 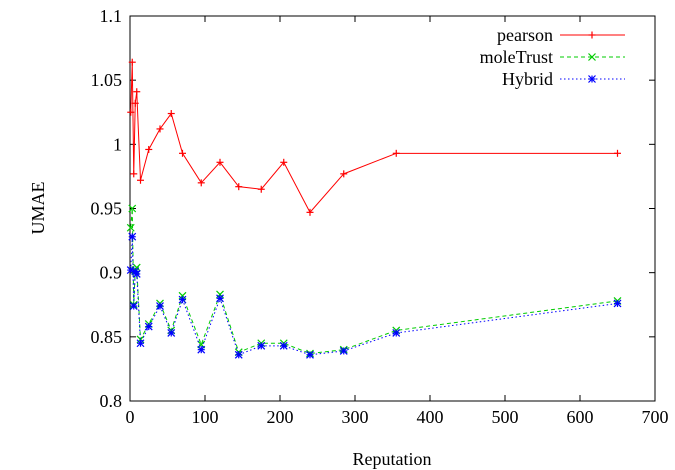 I want to click on y-tick-label: 0.95, so click(x=107, y=209).